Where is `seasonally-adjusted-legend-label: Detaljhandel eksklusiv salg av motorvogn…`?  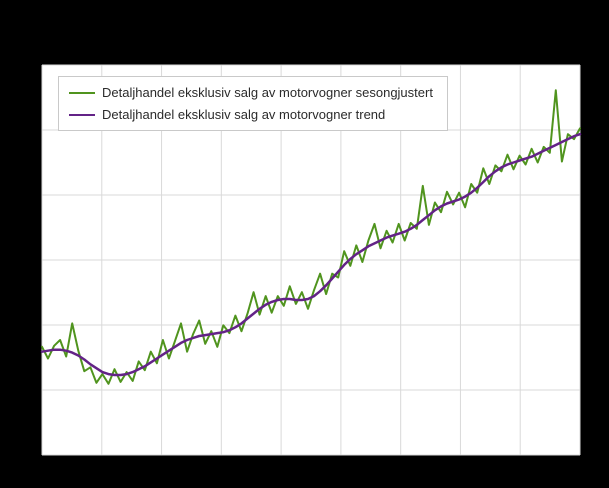 seasonally-adjusted-legend-label: Detaljhandel eksklusiv salg av motorvogn… is located at coordinates (267, 92).